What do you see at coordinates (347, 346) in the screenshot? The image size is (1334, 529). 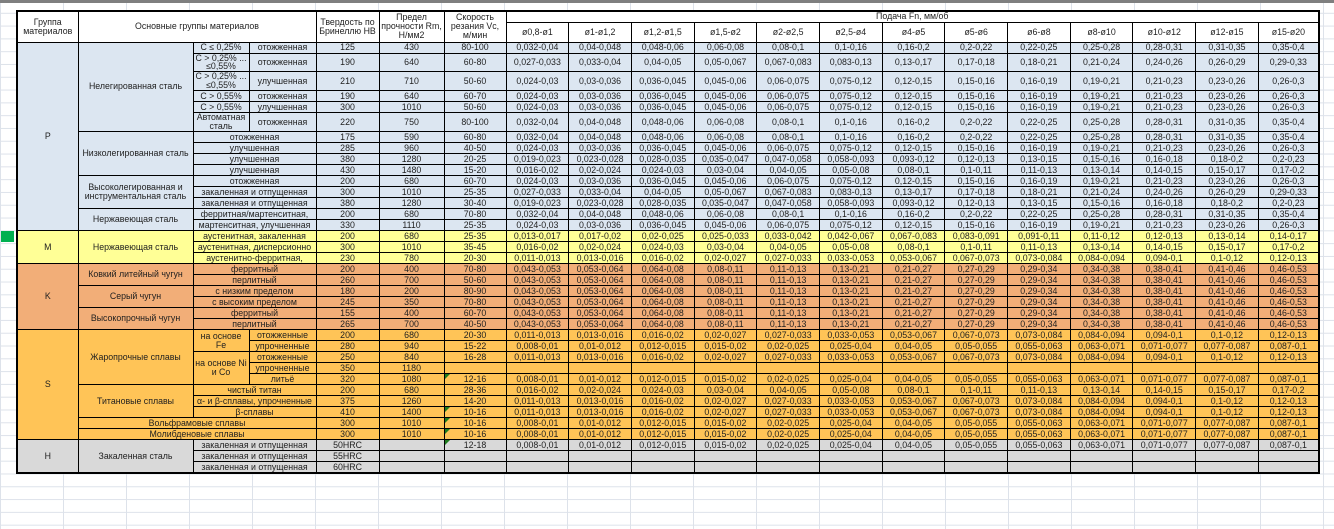 I see `hardness-cell: 280` at bounding box center [347, 346].